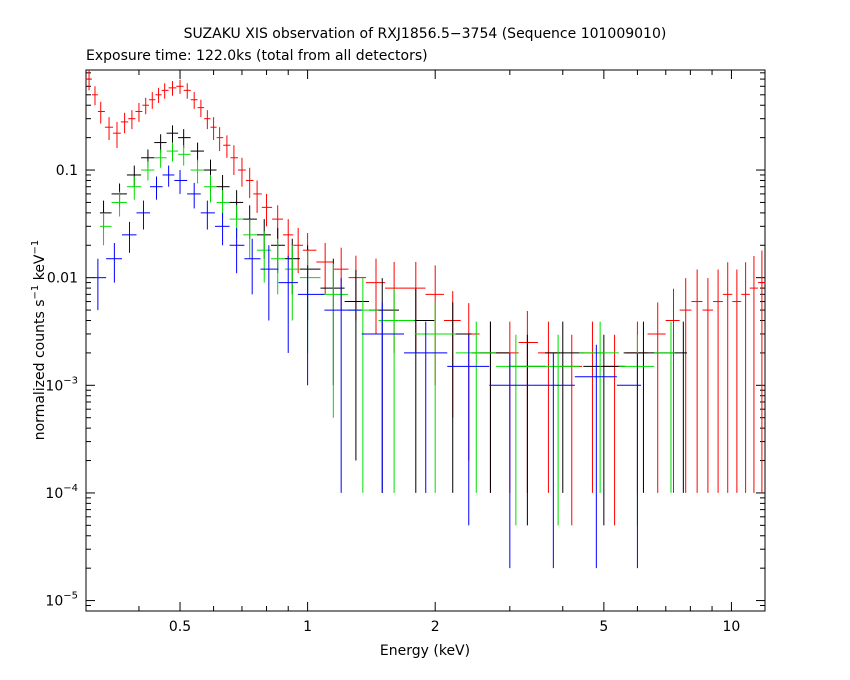 This screenshot has width=850, height=680. Describe the element at coordinates (435, 627) in the screenshot. I see `x-tick-label: 2` at that location.